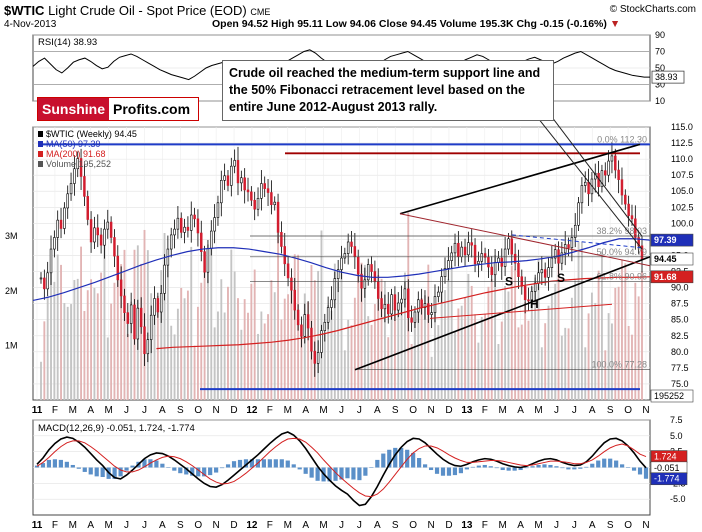 Image resolution: width=702 pixels, height=532 pixels. What do you see at coordinates (621, 252) in the screenshot?
I see `fib-level-label: 50.0% 94.79` at bounding box center [621, 252].